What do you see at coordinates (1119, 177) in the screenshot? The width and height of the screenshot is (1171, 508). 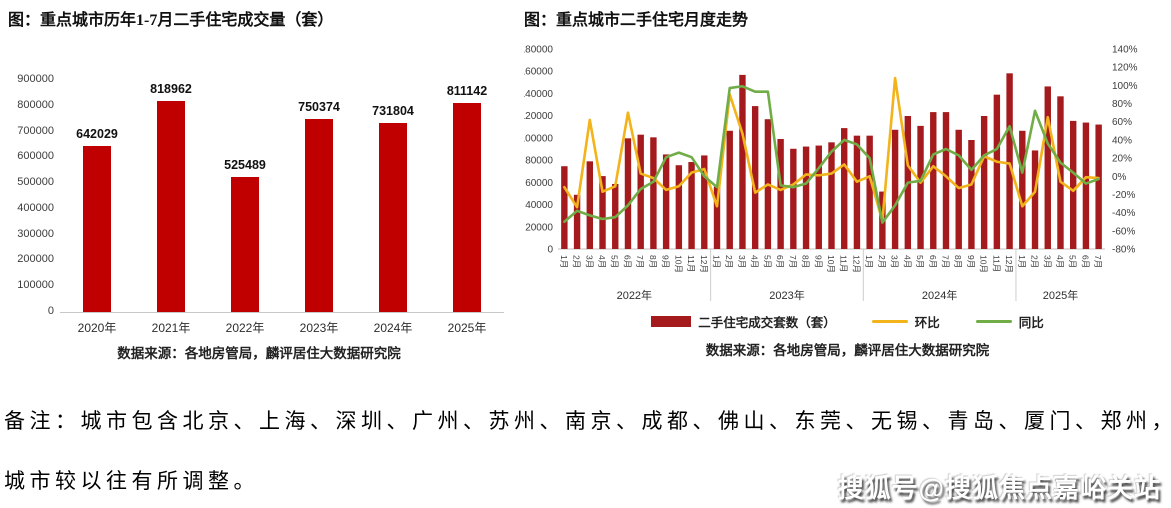 I see `right-right-tick: 0%` at bounding box center [1119, 177].